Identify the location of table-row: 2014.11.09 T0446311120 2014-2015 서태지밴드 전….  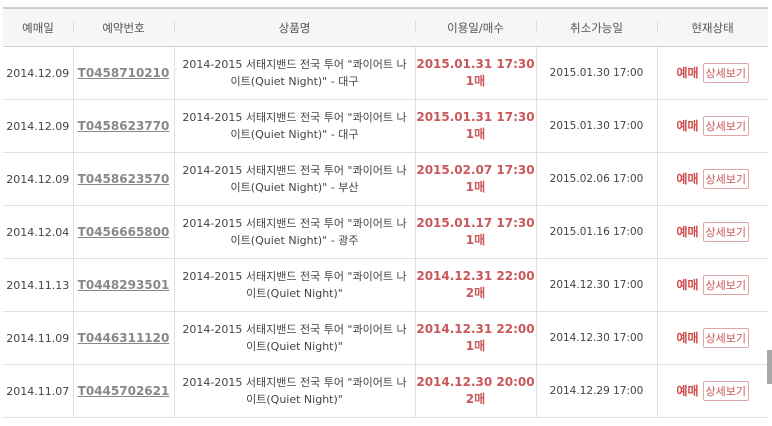
(385, 338).